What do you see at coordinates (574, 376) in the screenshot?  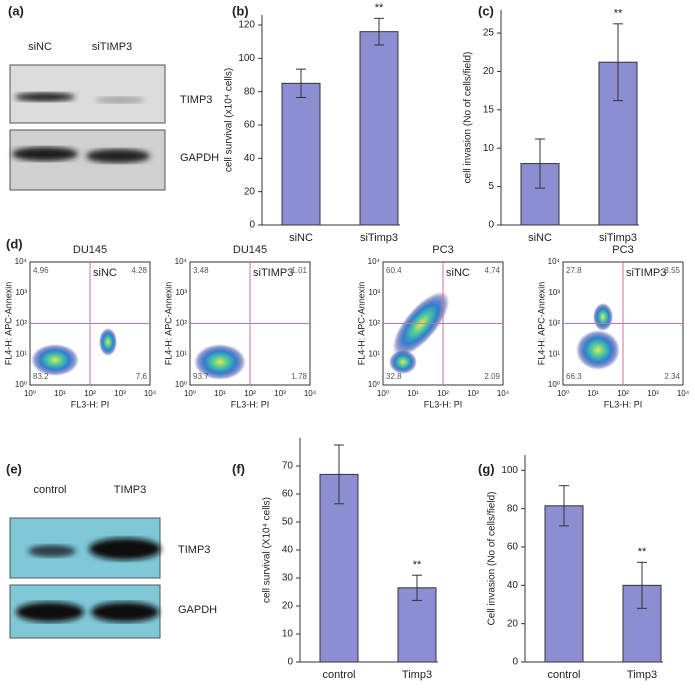 I see `quadrant-value: 66.3` at bounding box center [574, 376].